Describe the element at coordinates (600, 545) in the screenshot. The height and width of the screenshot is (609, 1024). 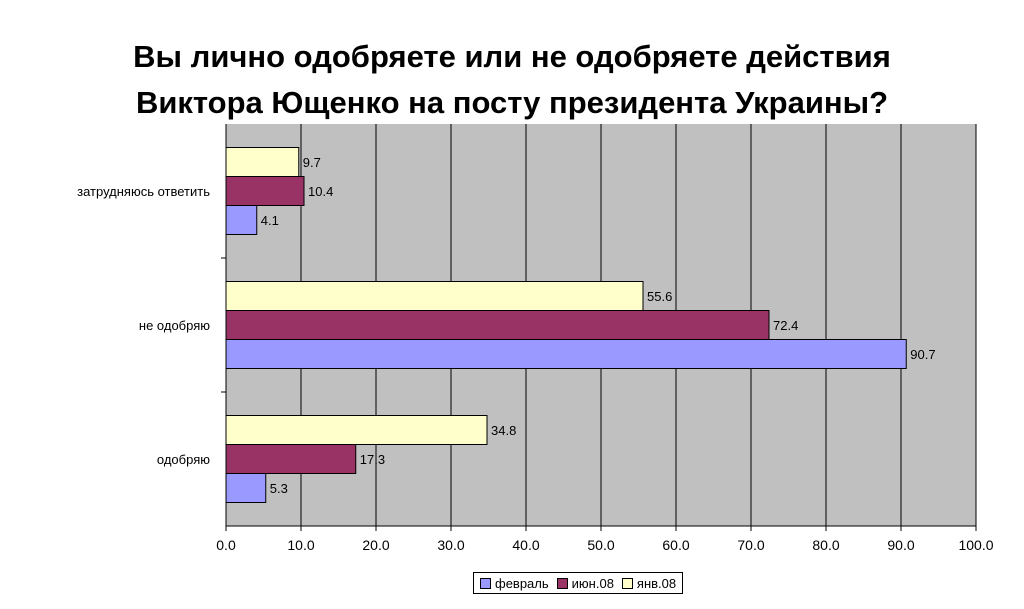
I see `tick-label-x-5: 50.0` at that location.